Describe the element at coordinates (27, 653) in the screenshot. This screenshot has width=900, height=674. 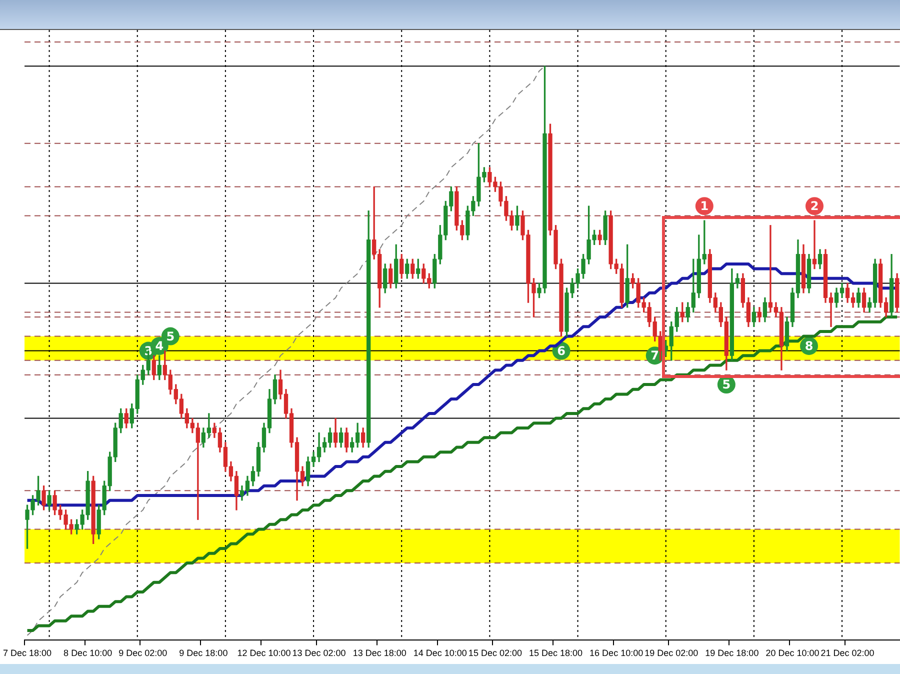
I see `x-tick-label: 7 Dec 18:00` at that location.